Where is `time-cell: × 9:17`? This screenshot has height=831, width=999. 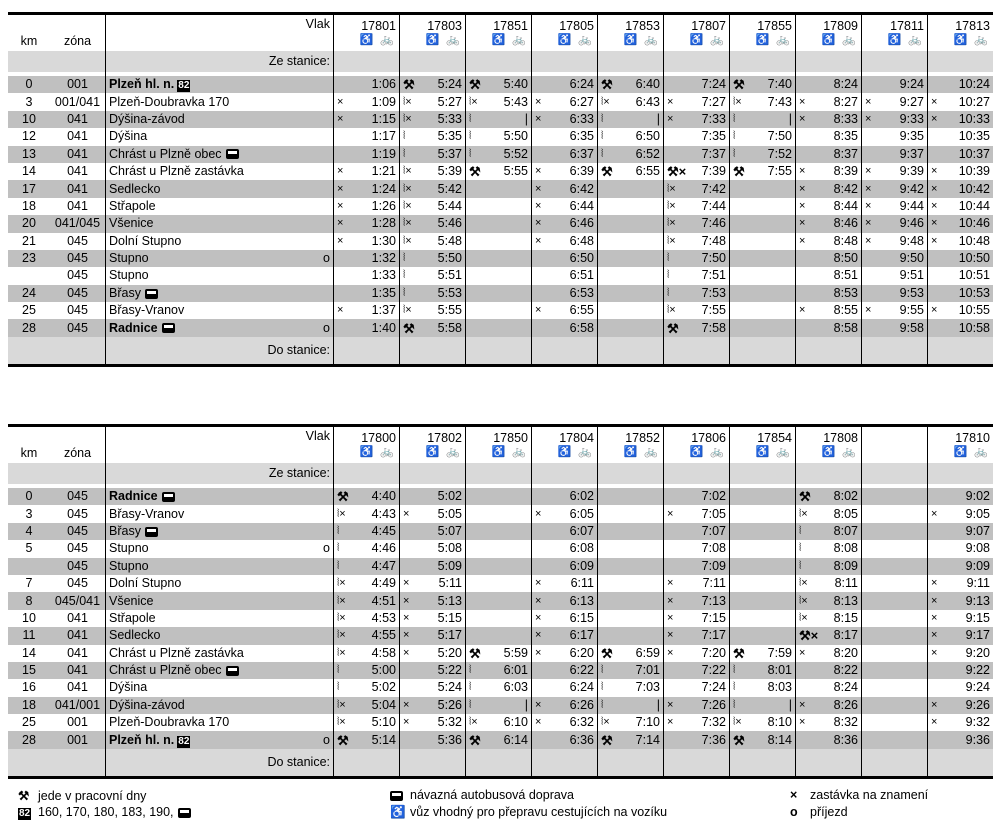
time-cell: × 9:17 is located at coordinates (960, 636).